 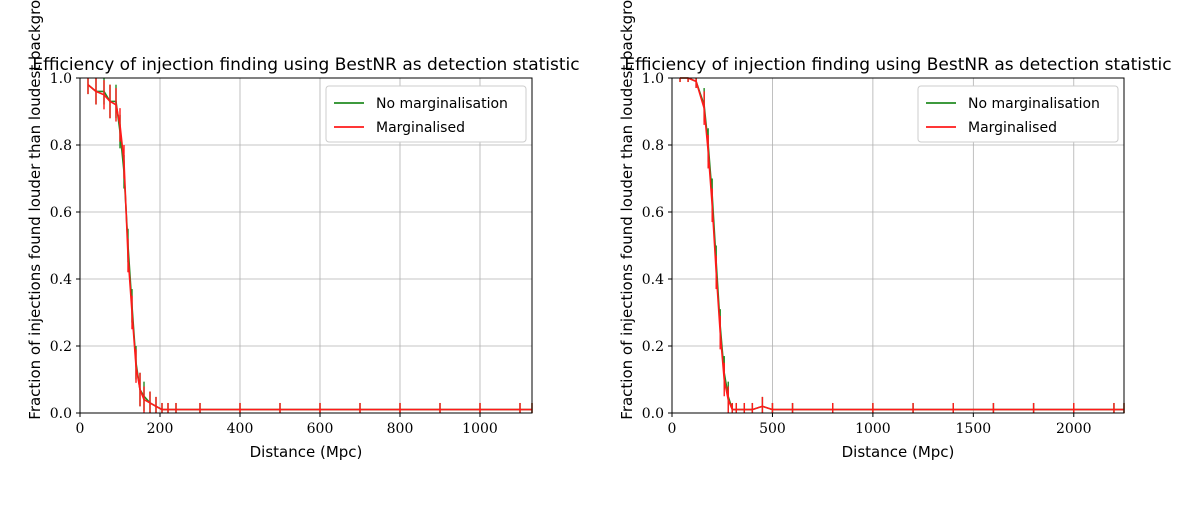 What do you see at coordinates (772, 429) in the screenshot?
I see `x-tick-label: 500` at bounding box center [772, 429].